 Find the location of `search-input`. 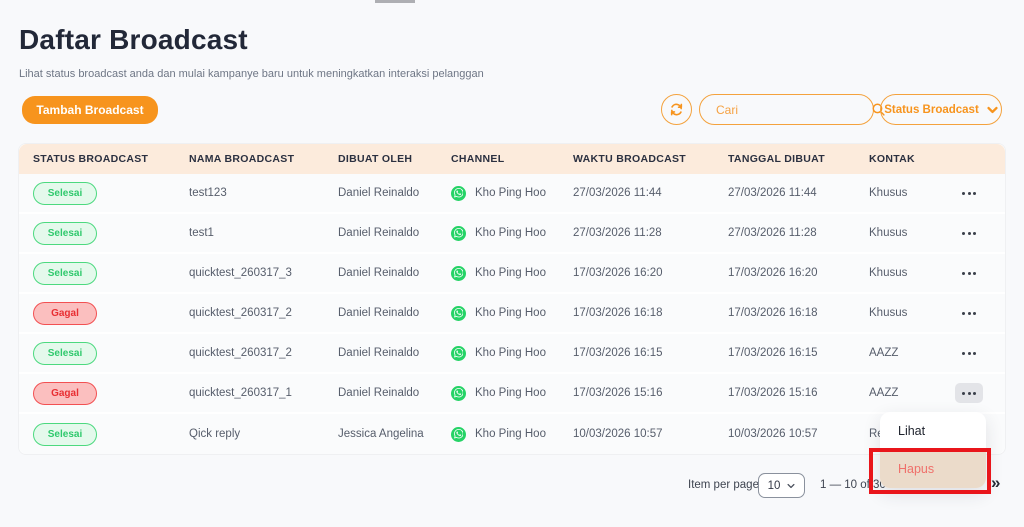

search-input is located at coordinates (793, 109).